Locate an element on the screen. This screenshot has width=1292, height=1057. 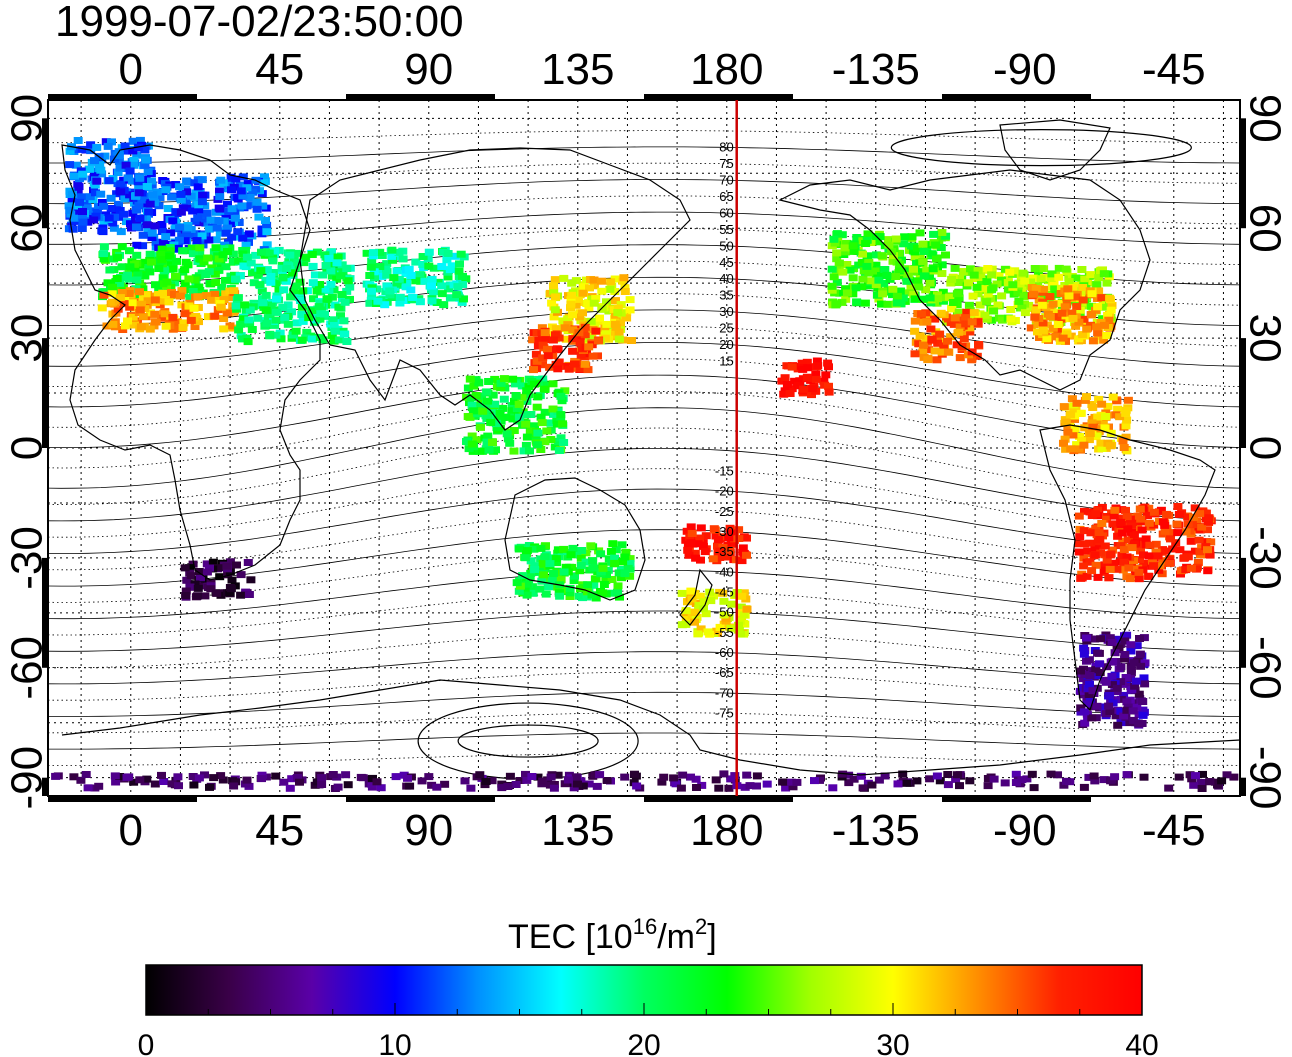
longitude-label-bottom: 0 is located at coordinates (131, 830).